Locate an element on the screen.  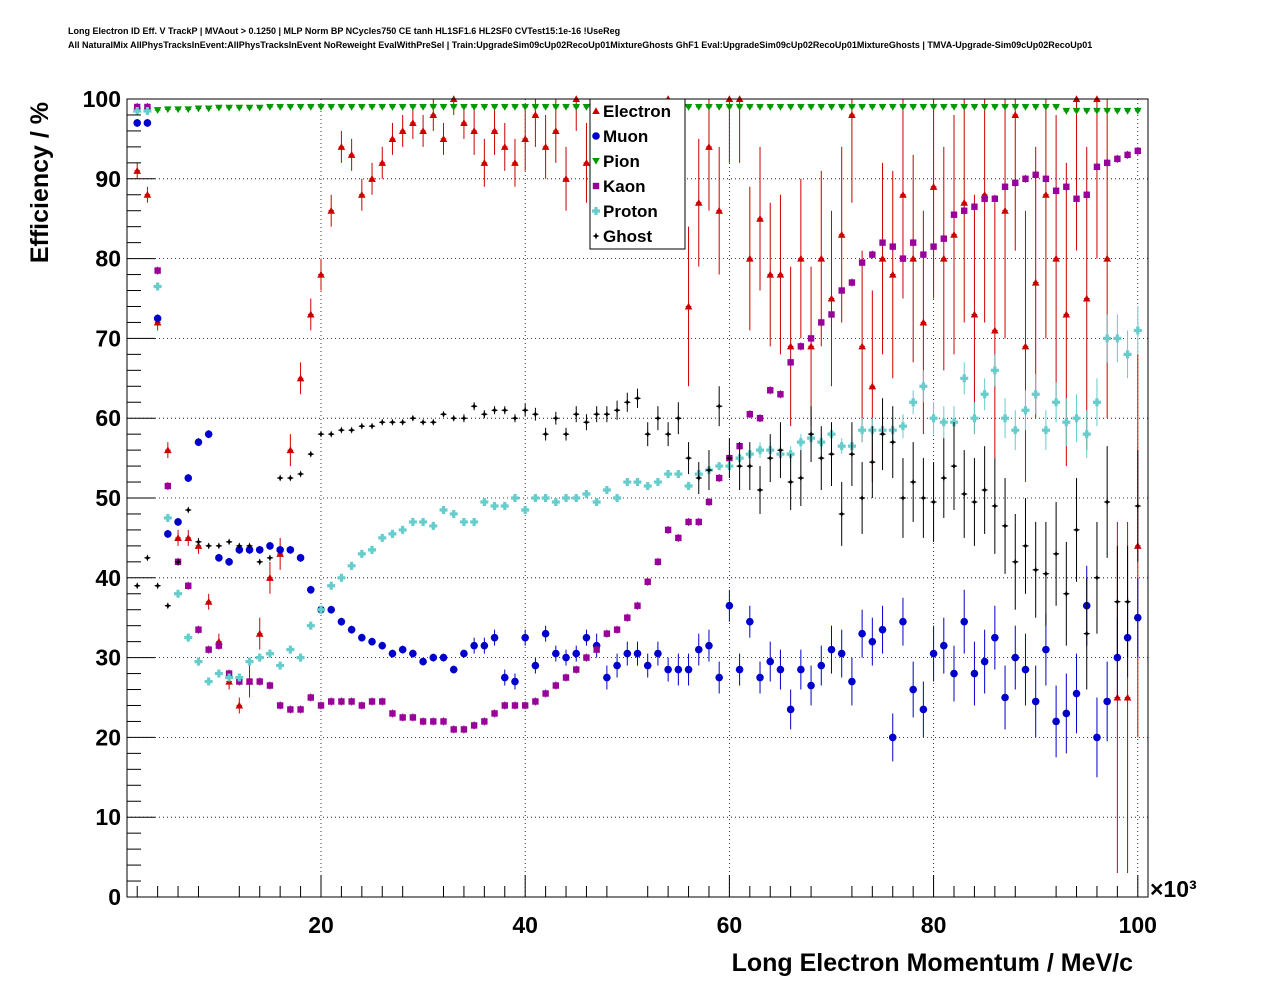
x-axis-multiplier: ×10³ is located at coordinates (1173, 889).